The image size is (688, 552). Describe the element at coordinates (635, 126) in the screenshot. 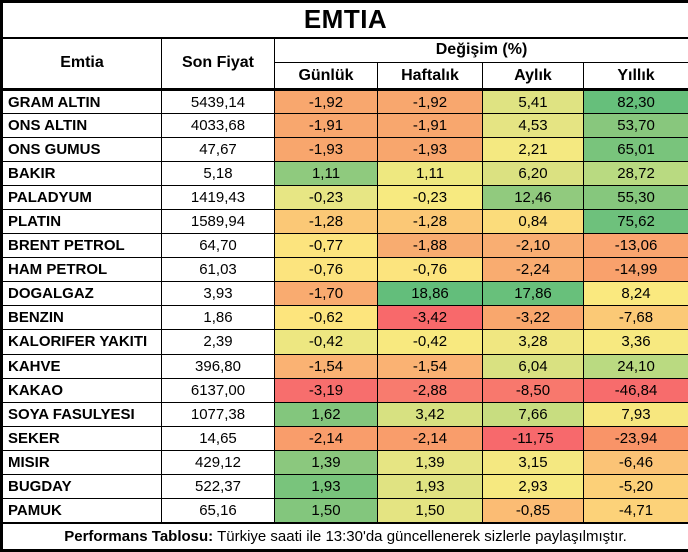

I see `change-cell: 53,70` at that location.